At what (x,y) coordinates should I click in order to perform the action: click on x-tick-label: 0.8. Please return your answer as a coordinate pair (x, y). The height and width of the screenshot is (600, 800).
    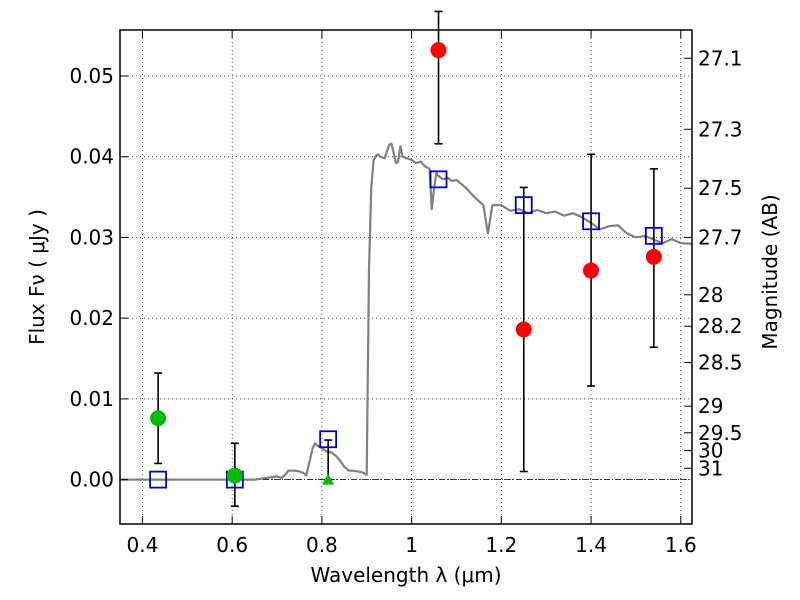
    Looking at the image, I should click on (322, 545).